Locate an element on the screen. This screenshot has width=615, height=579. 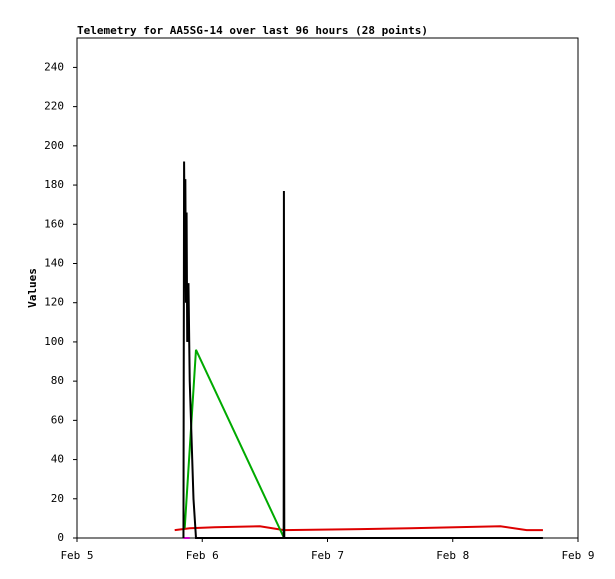
y-tick-label: 120 is located at coordinates (54, 302).